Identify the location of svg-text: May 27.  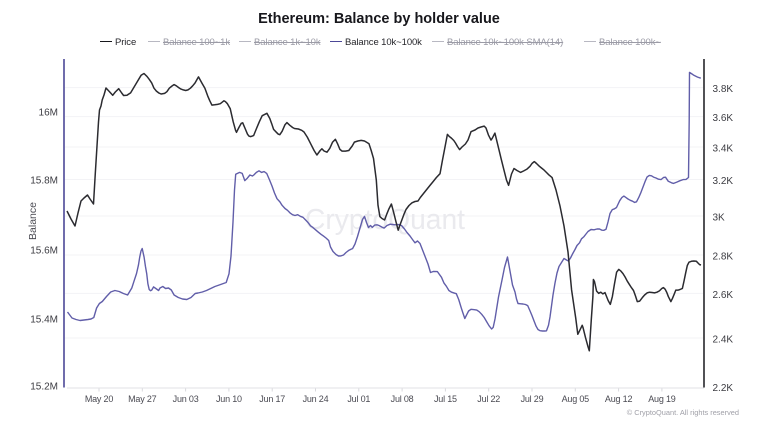
(142, 399).